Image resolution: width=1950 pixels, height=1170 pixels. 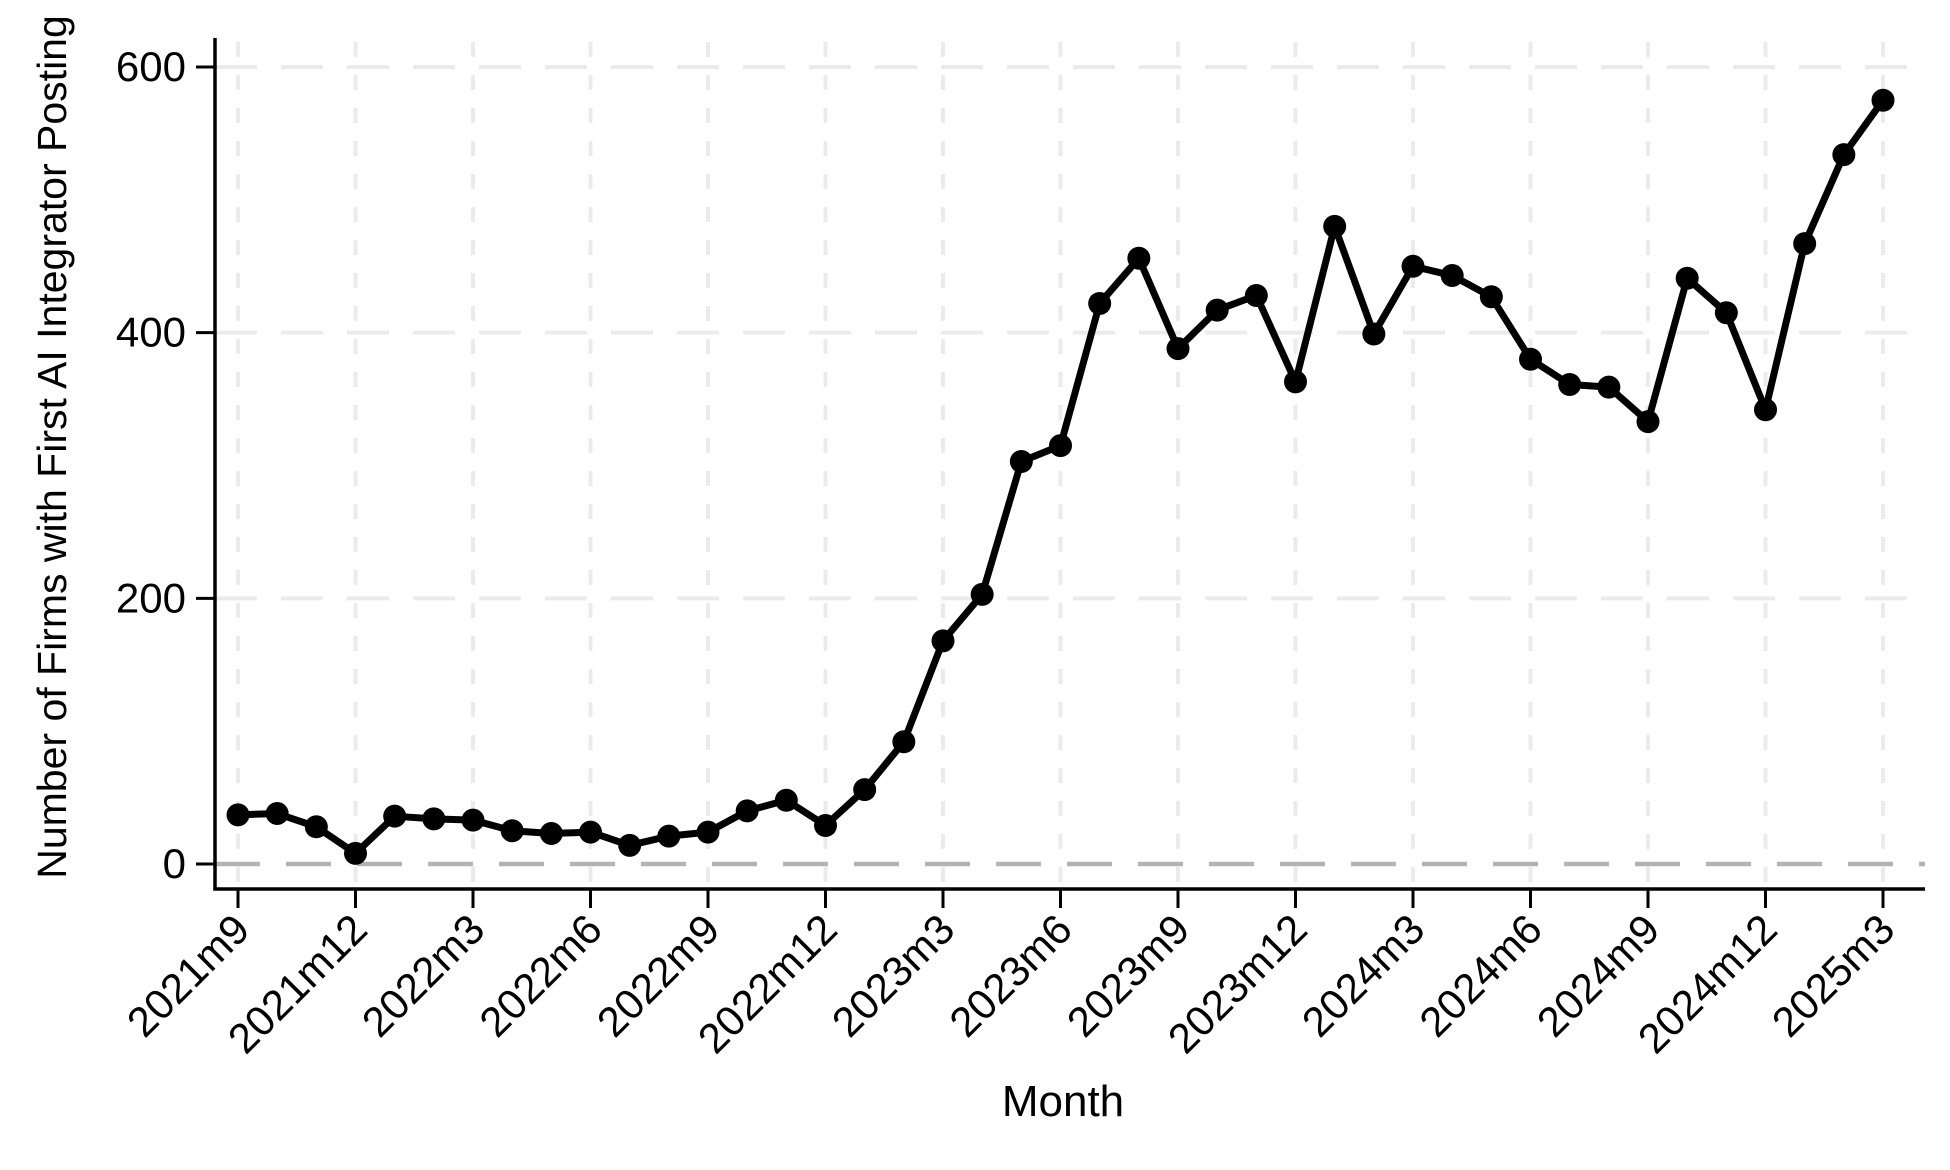 I want to click on x-tick-label: 2023m3, so click(x=893, y=975).